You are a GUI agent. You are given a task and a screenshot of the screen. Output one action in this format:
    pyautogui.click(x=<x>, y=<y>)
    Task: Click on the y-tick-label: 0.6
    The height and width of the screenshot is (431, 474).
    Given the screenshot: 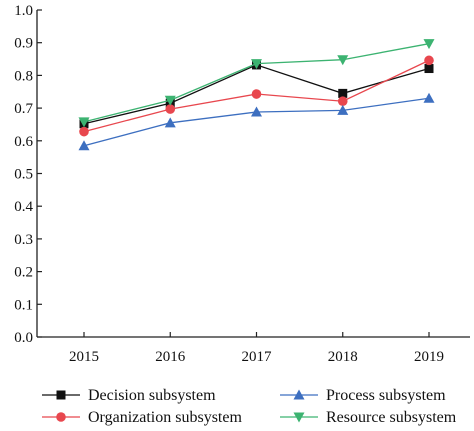 What is the action you would take?
    pyautogui.click(x=23, y=142)
    